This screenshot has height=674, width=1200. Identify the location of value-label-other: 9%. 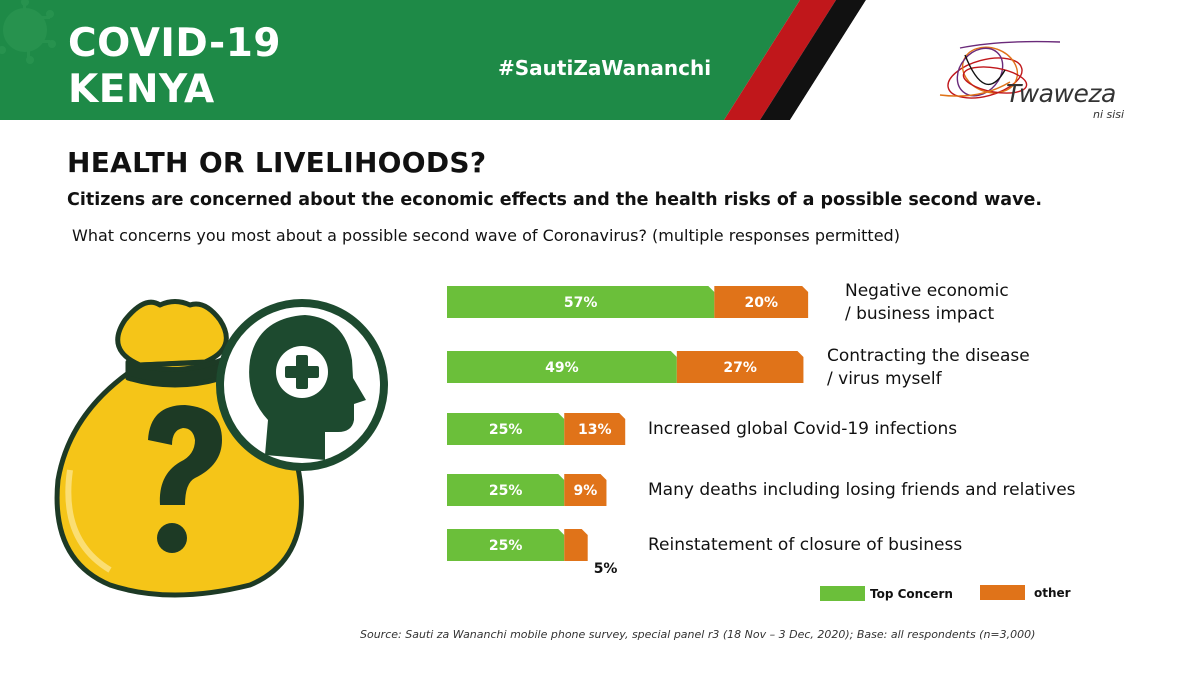
(585, 491).